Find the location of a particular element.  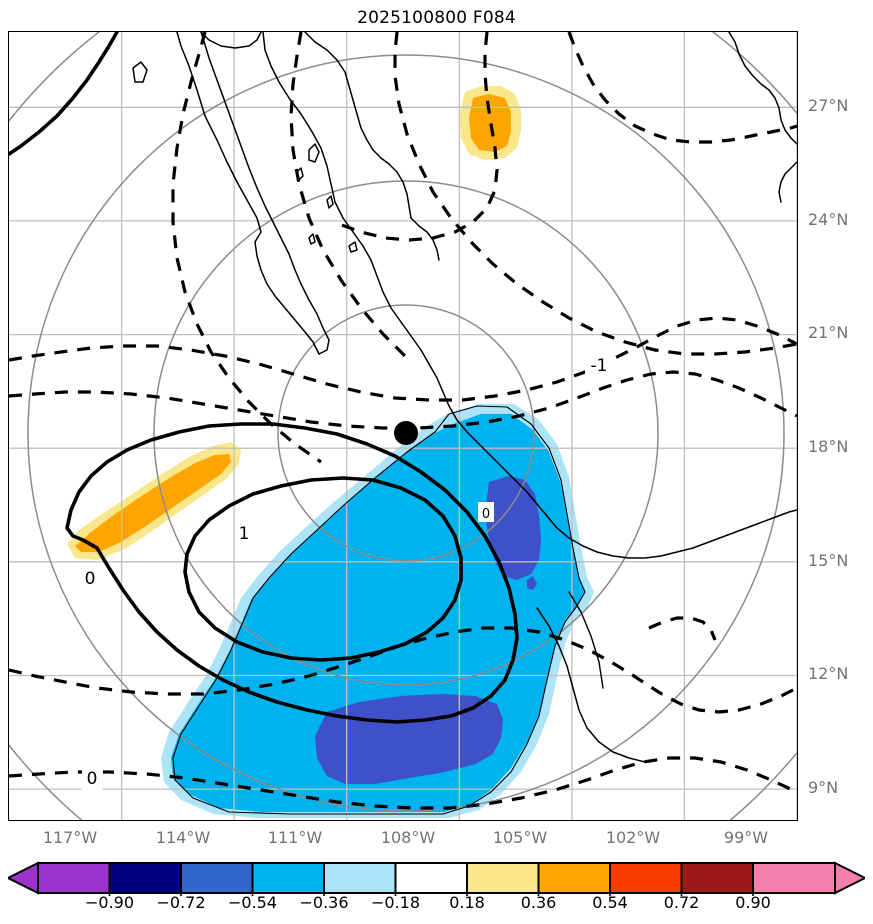

shaded-region-core-speck is located at coordinates (532, 583).